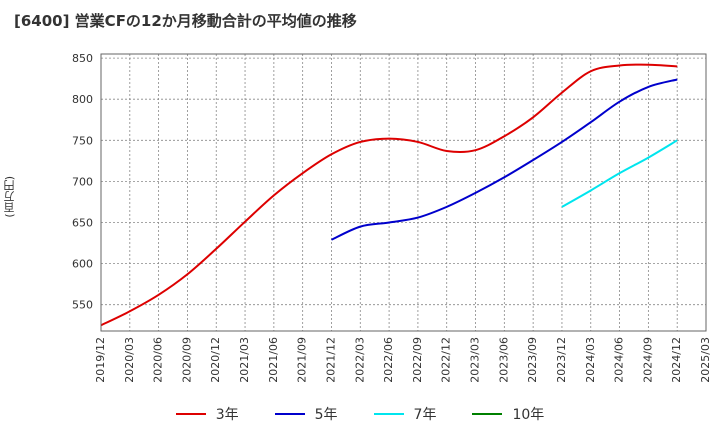 Image resolution: width=720 pixels, height=440 pixels. Describe the element at coordinates (207, 414) in the screenshot. I see `legend-item: 3年` at that location.